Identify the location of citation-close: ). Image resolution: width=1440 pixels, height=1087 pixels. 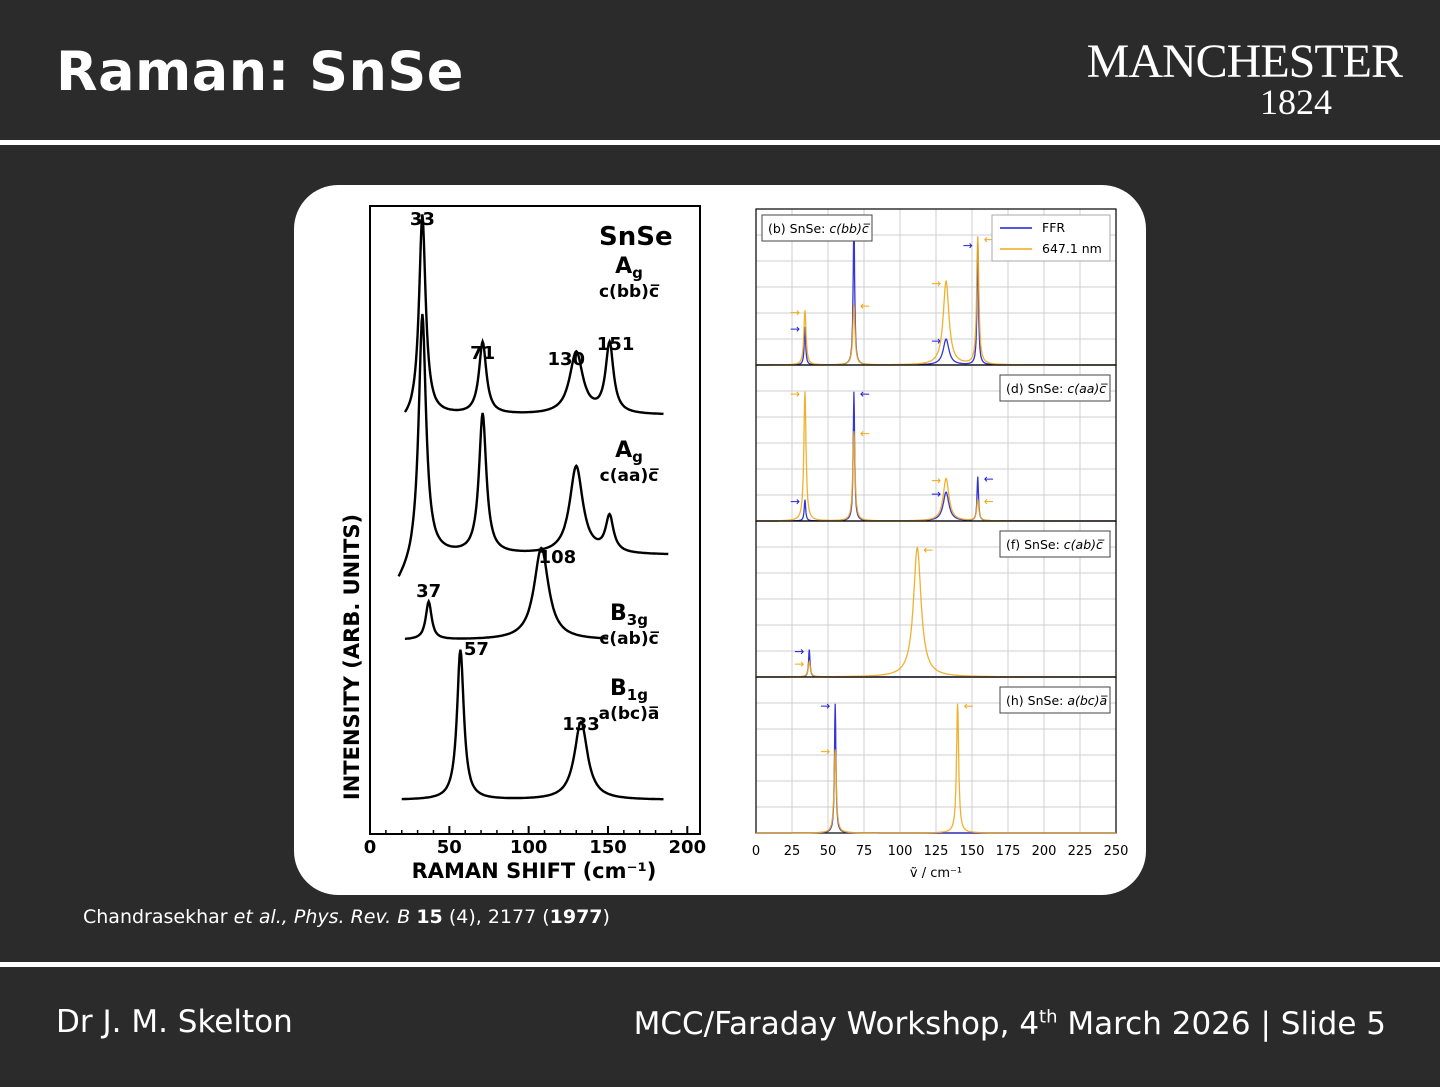
(606, 917).